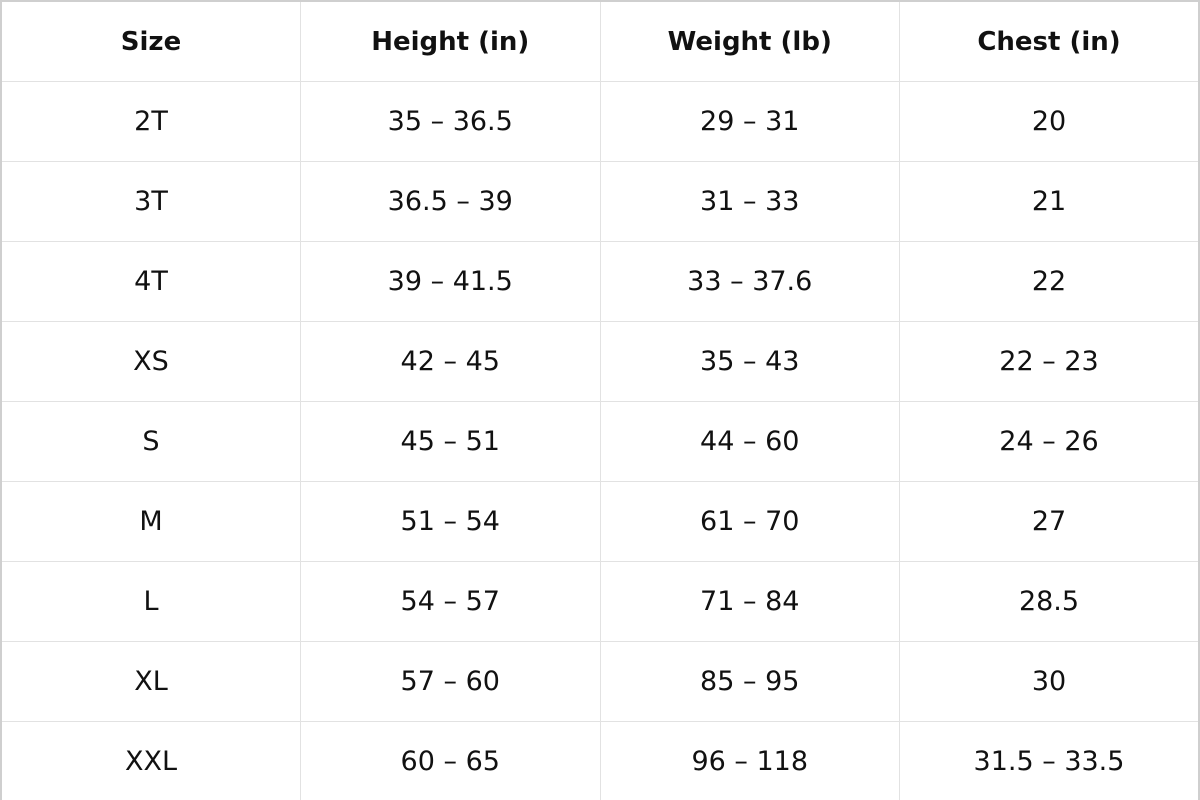 The height and width of the screenshot is (800, 1200). What do you see at coordinates (150, 41) in the screenshot?
I see `header-cell: Size` at bounding box center [150, 41].